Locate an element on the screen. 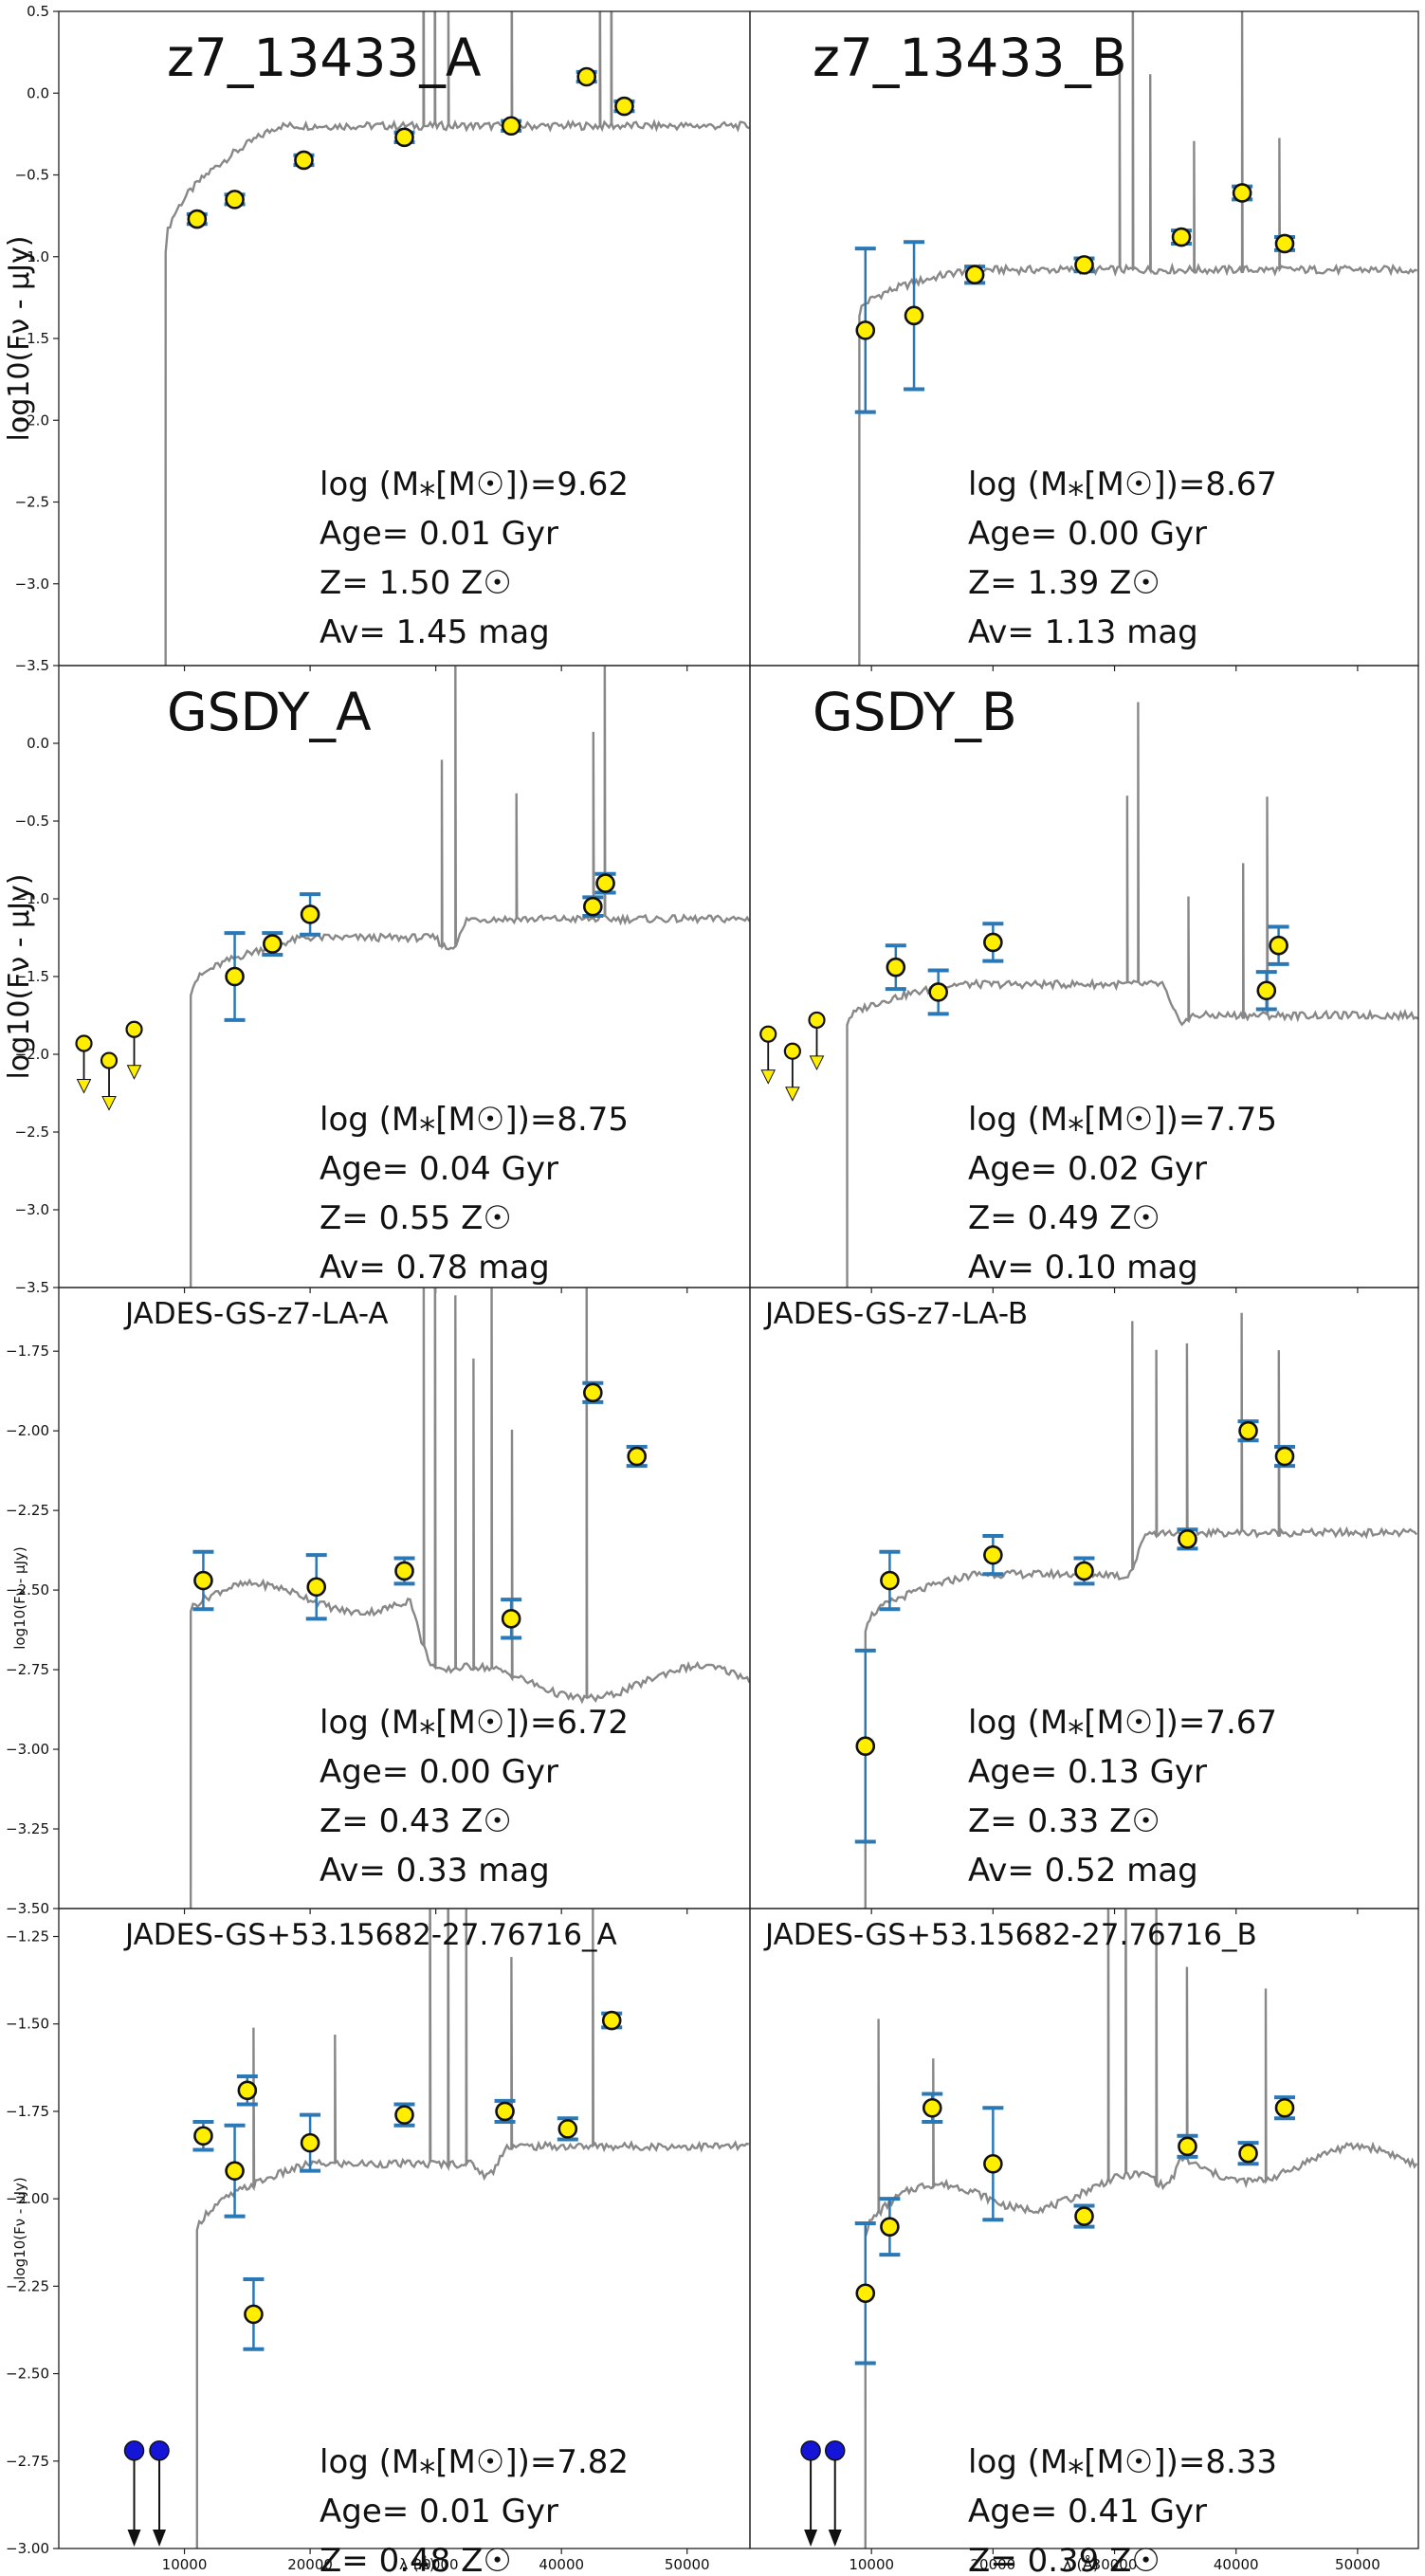 The image size is (1425, 2576). panel-title: GSDY_A is located at coordinates (269, 712).